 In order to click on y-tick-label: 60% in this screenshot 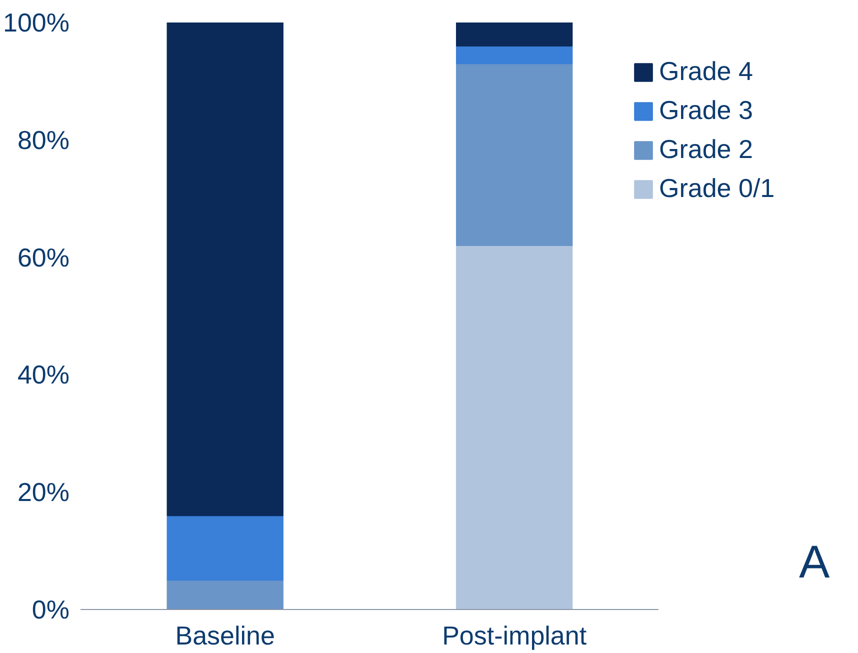, I will do `click(43, 257)`.